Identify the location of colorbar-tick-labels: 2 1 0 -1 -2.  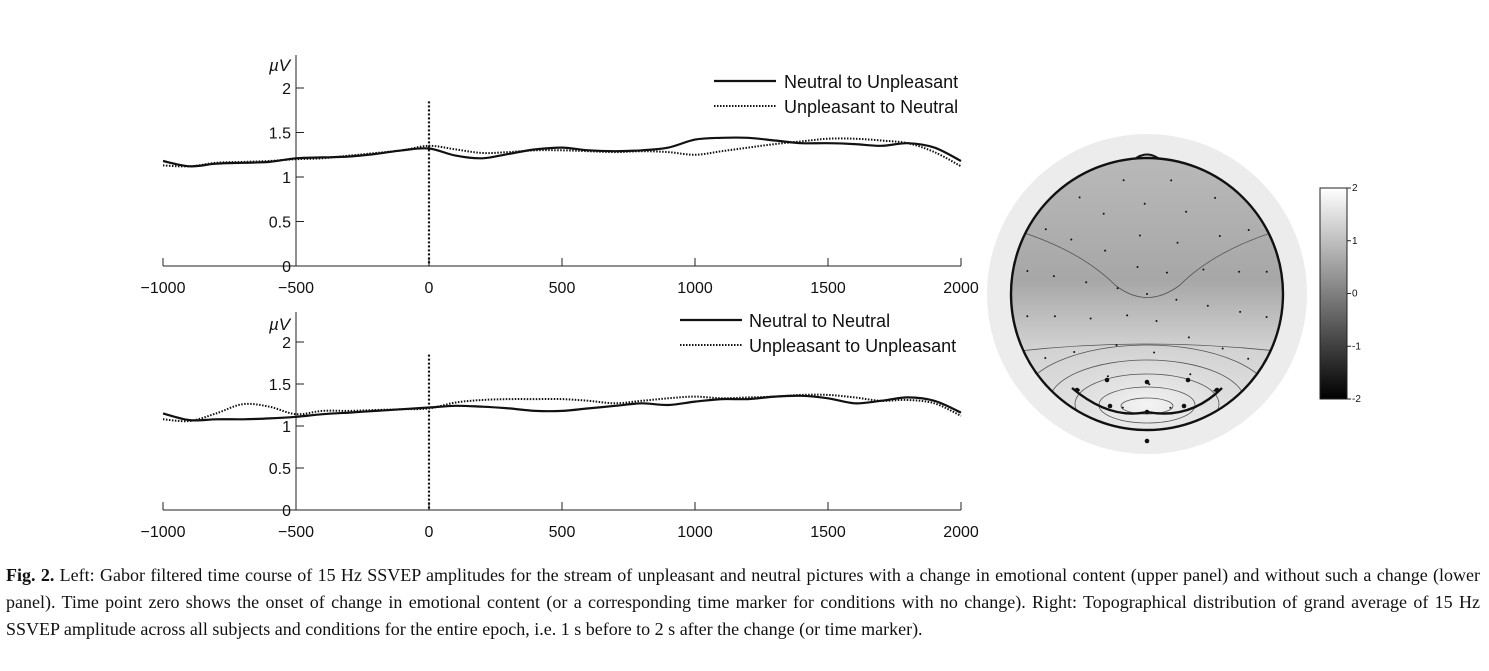
(1354, 294).